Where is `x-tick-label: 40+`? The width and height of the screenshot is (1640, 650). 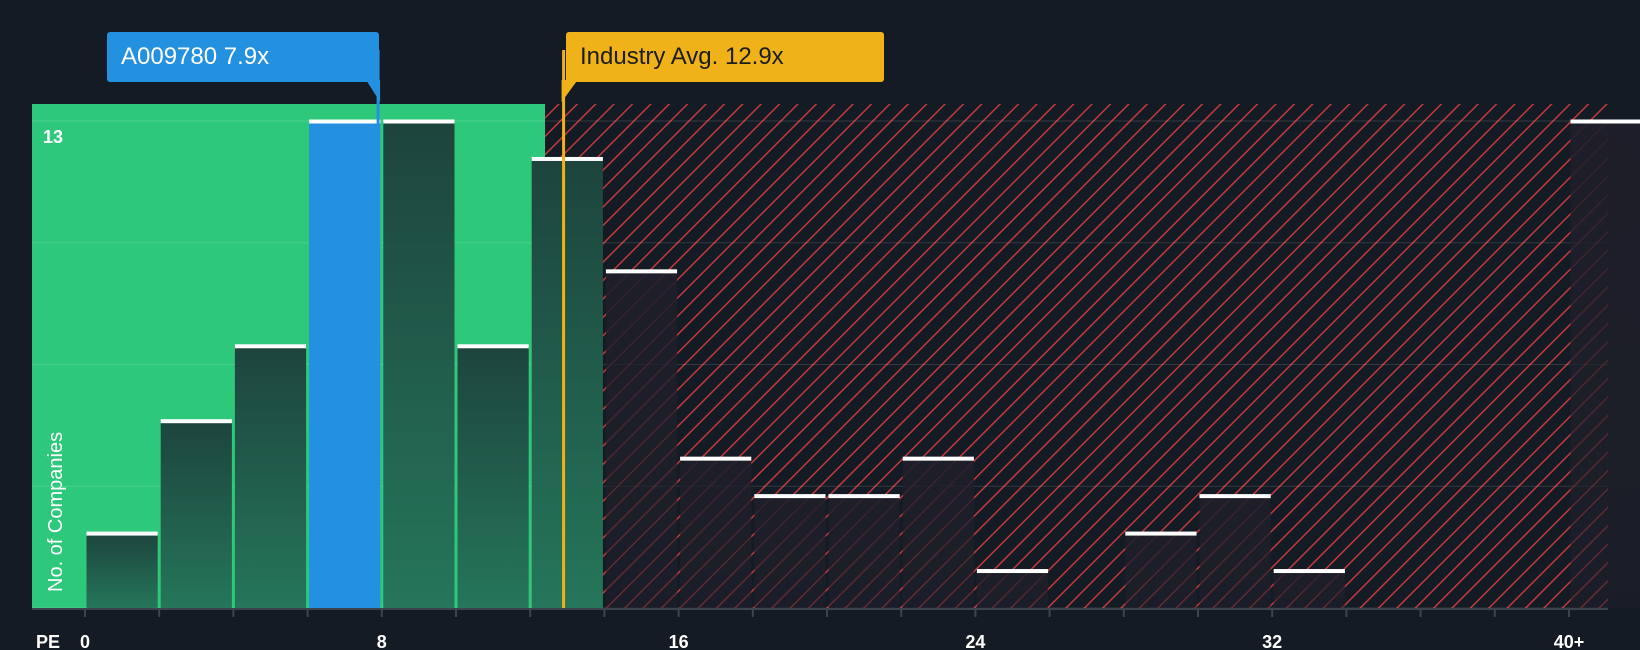 x-tick-label: 40+ is located at coordinates (1569, 641).